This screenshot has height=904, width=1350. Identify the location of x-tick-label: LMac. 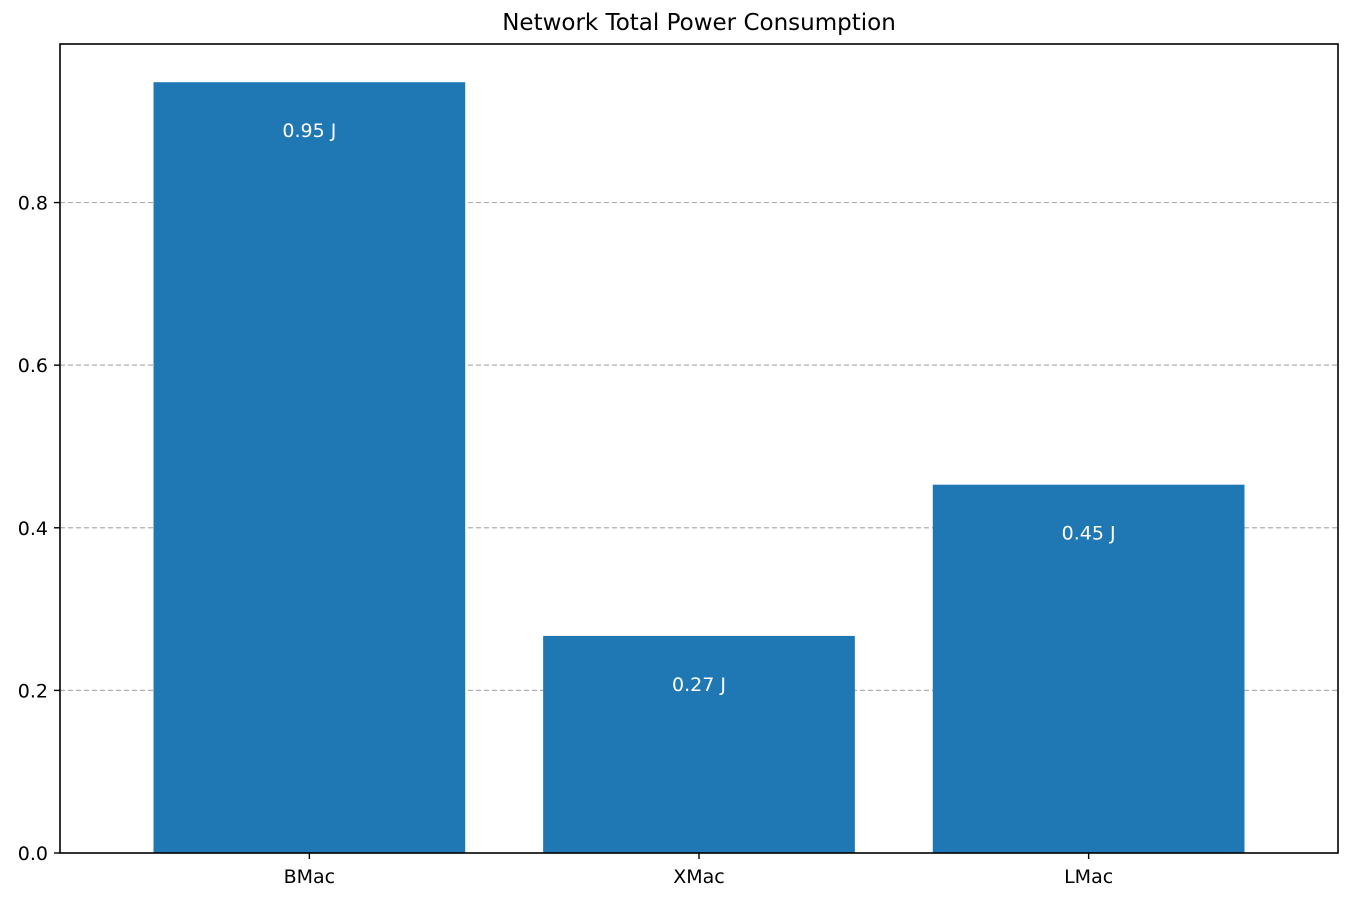
(1088, 877).